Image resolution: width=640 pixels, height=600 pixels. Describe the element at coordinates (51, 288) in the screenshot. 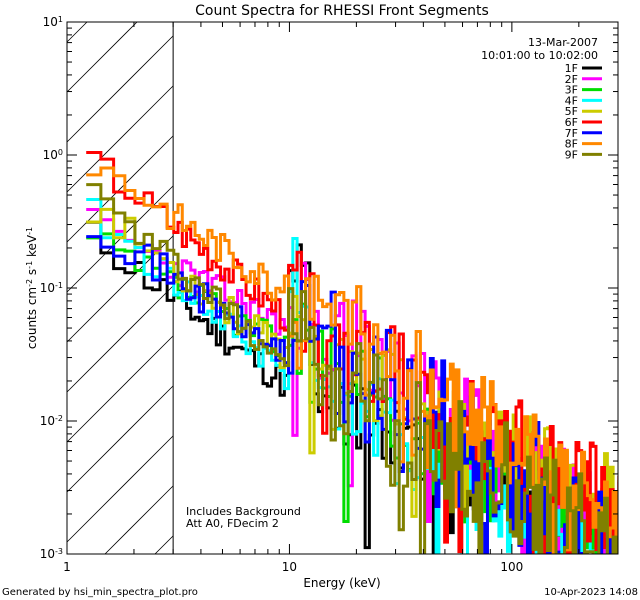

I see `y-tick-label: 10⁻¹` at that location.